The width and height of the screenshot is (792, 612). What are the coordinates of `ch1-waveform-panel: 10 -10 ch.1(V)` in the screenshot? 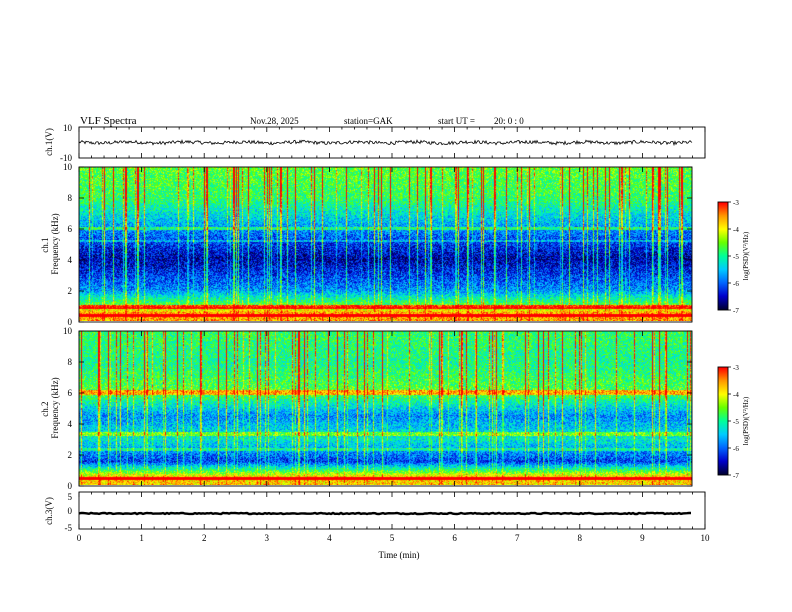 It's located at (375, 143).